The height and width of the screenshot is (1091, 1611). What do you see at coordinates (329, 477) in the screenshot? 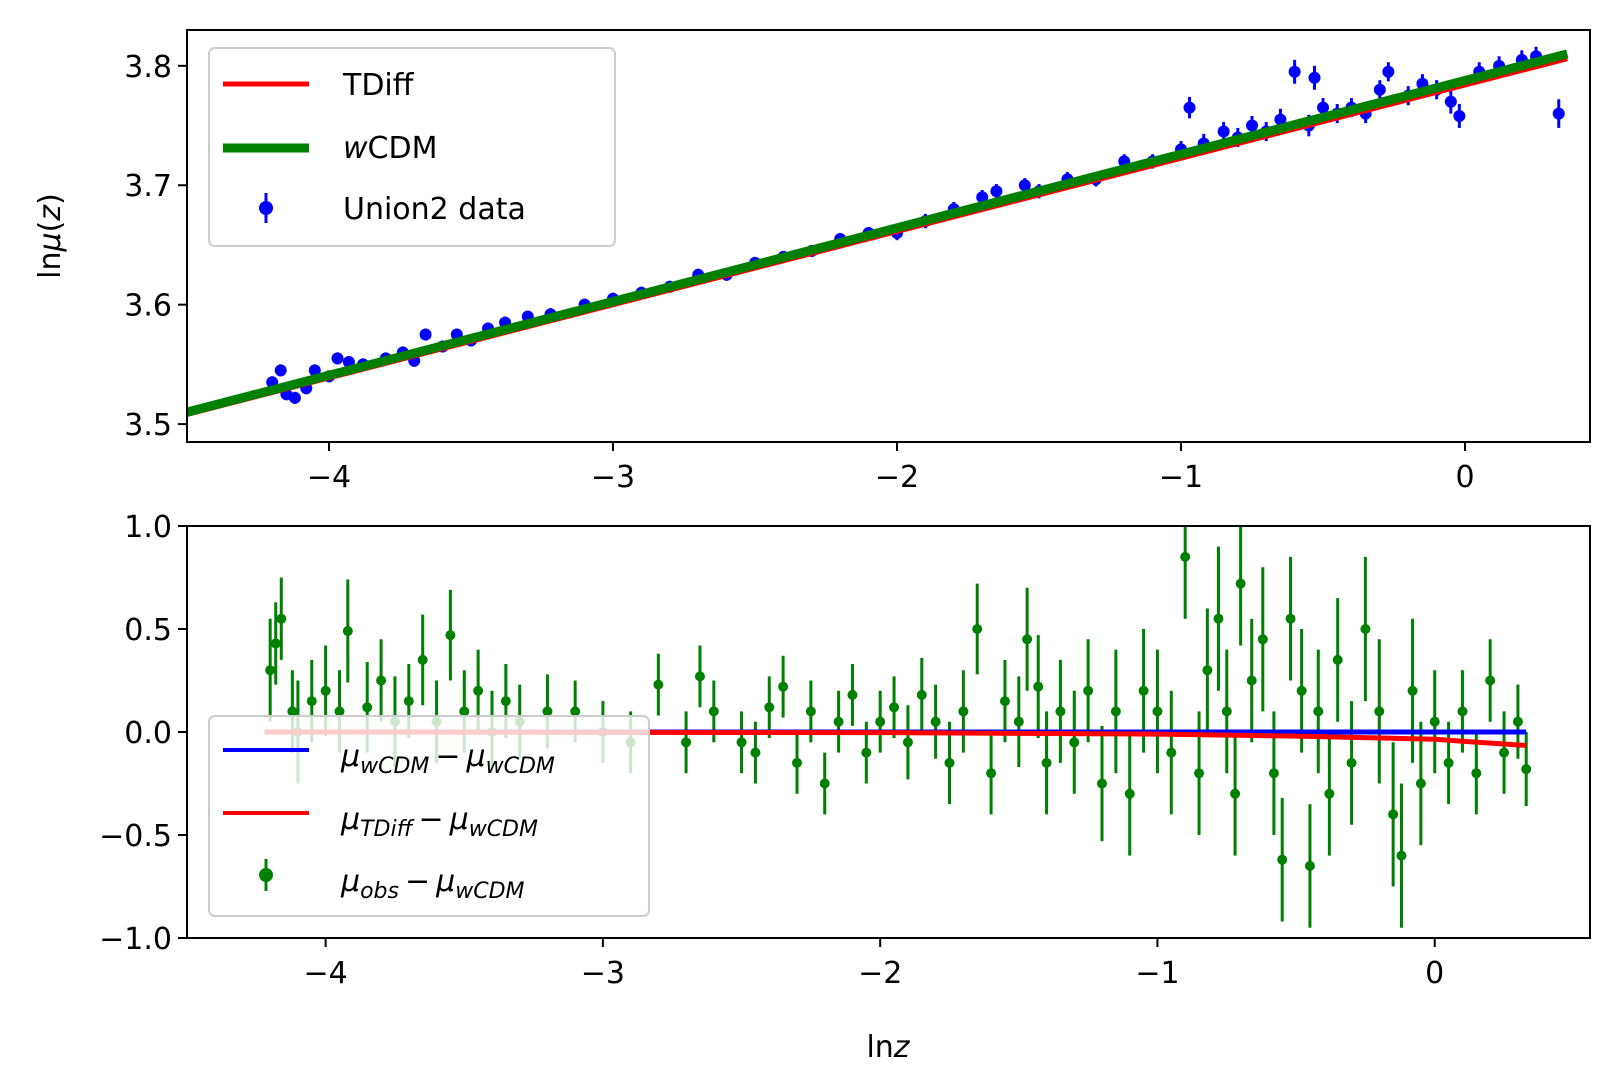
I see `top-x-tick-label: −4` at bounding box center [329, 477].